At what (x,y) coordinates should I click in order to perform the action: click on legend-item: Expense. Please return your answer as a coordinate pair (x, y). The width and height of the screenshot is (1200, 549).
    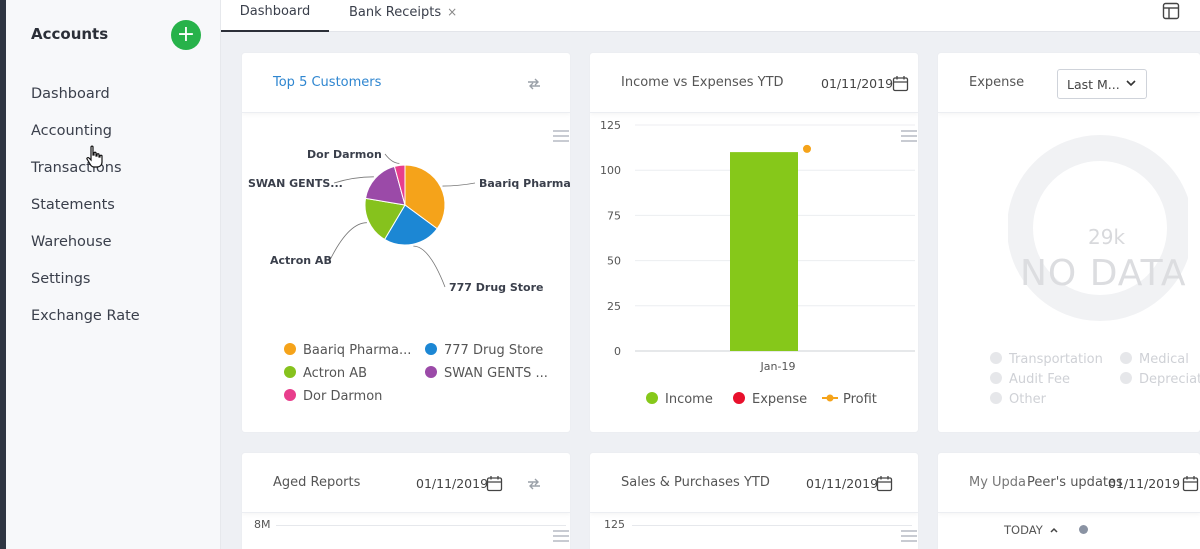
    Looking at the image, I should click on (770, 399).